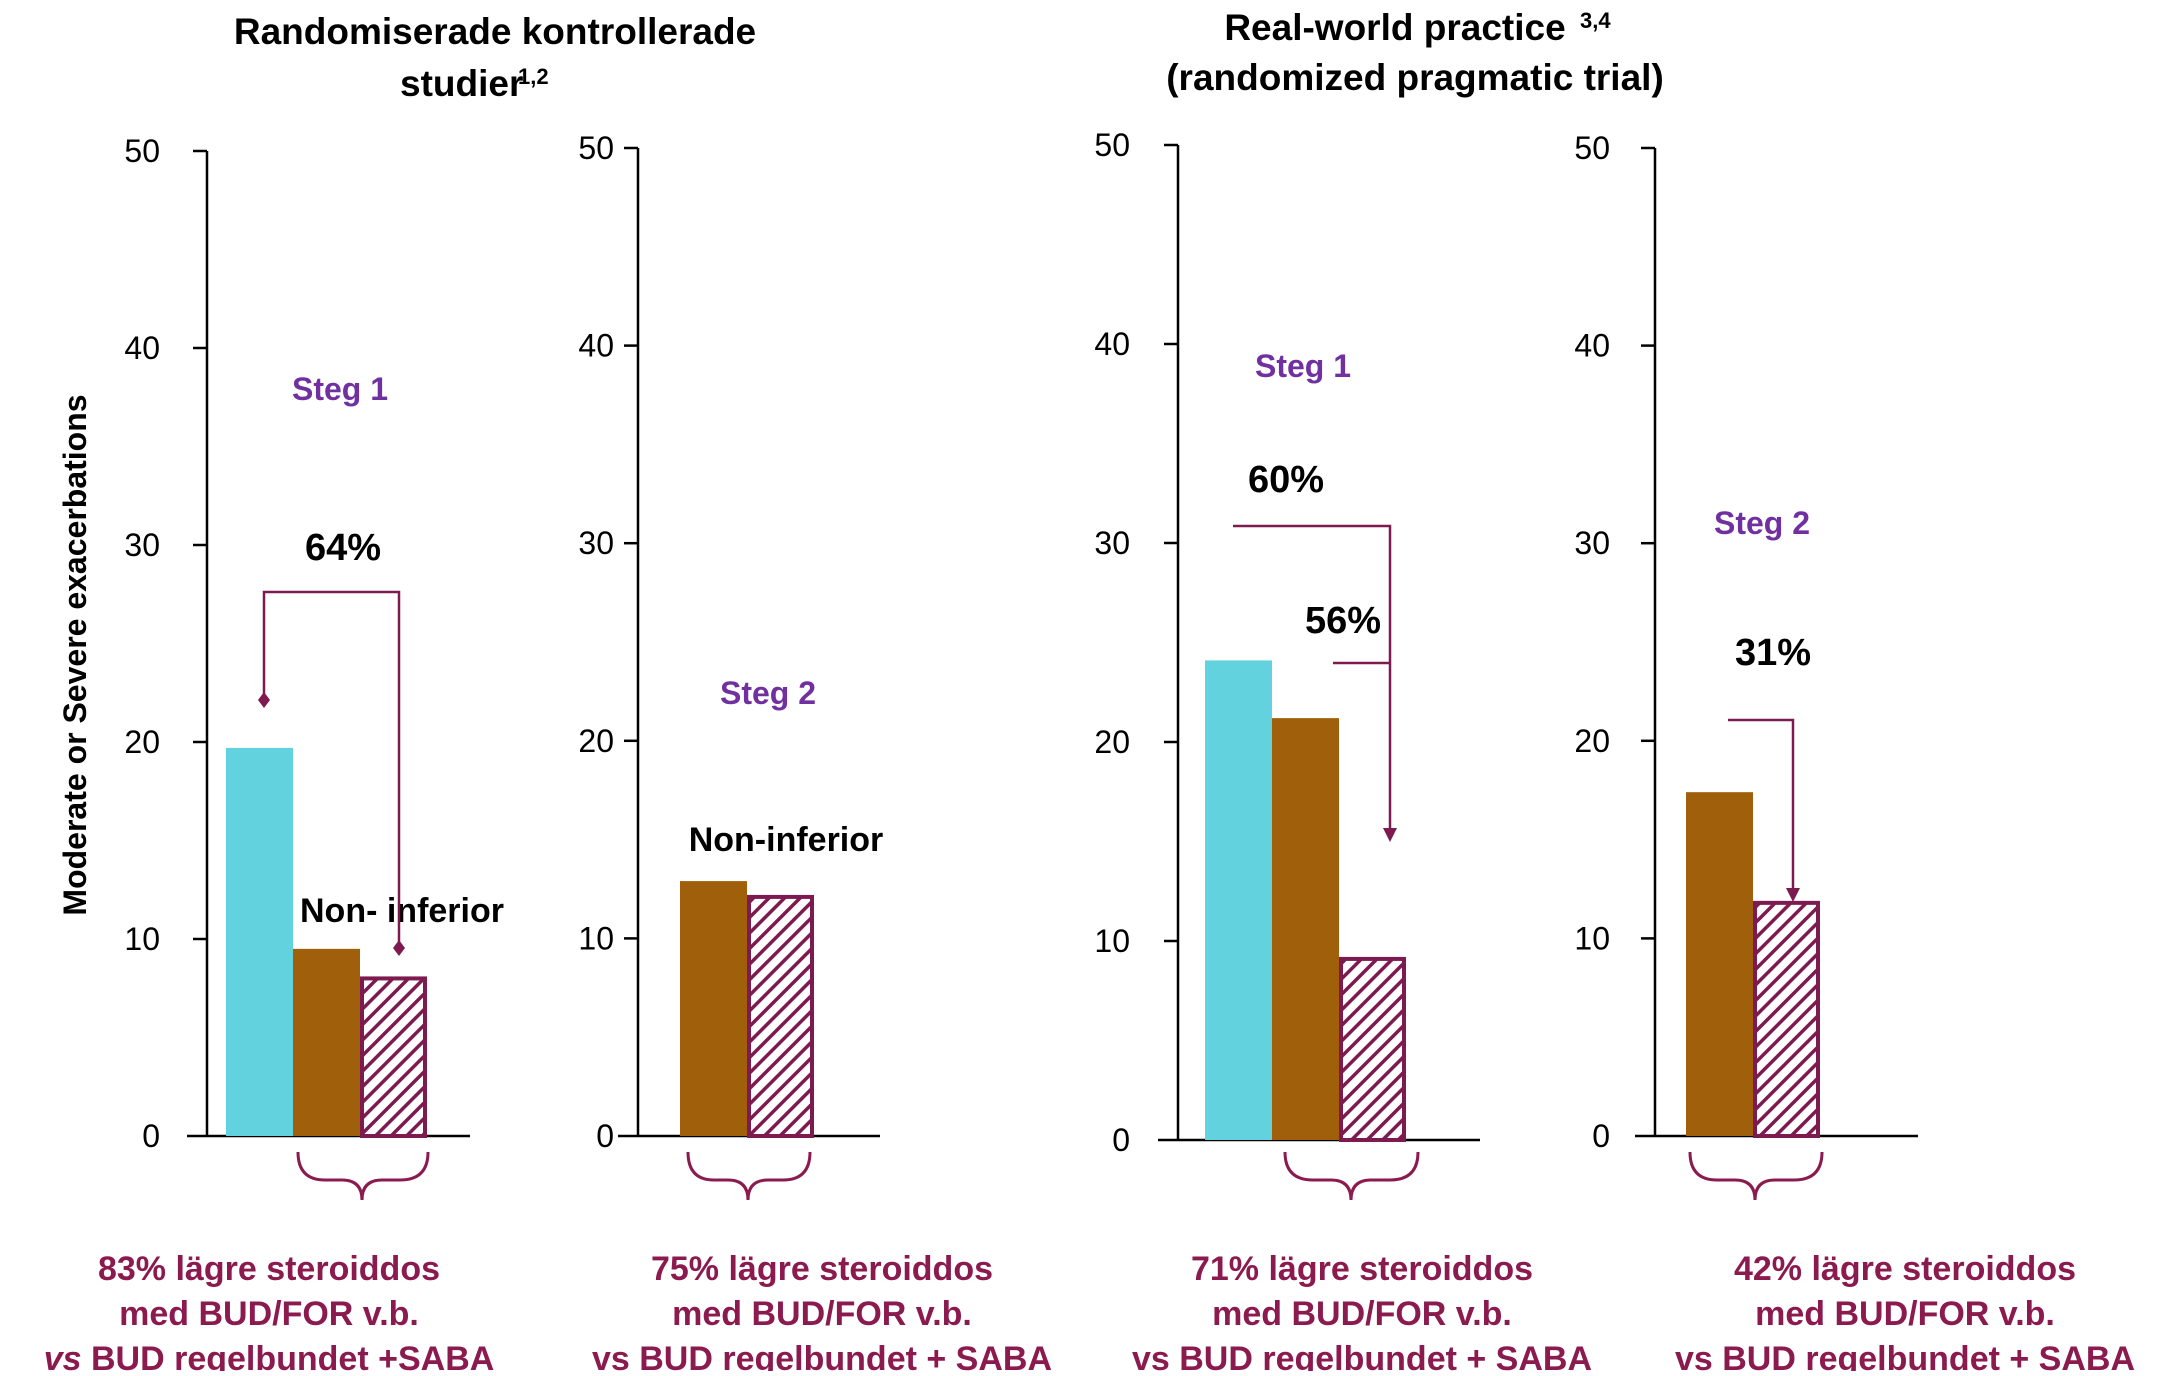 This screenshot has height=1376, width=2165. Describe the element at coordinates (1415, 77) in the screenshot. I see `heading-right-line2: (randomized pragmatic trial)` at that location.